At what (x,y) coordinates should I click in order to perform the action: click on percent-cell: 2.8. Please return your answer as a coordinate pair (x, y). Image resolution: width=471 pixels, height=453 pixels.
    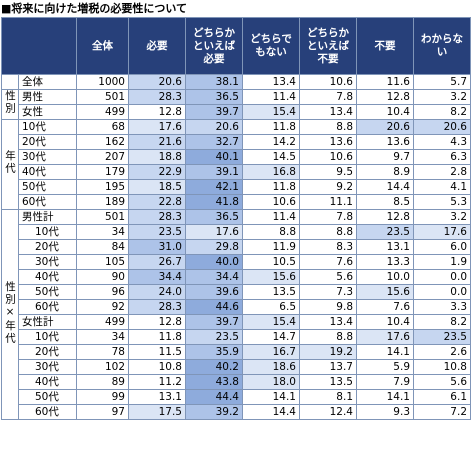
    Looking at the image, I should click on (442, 172).